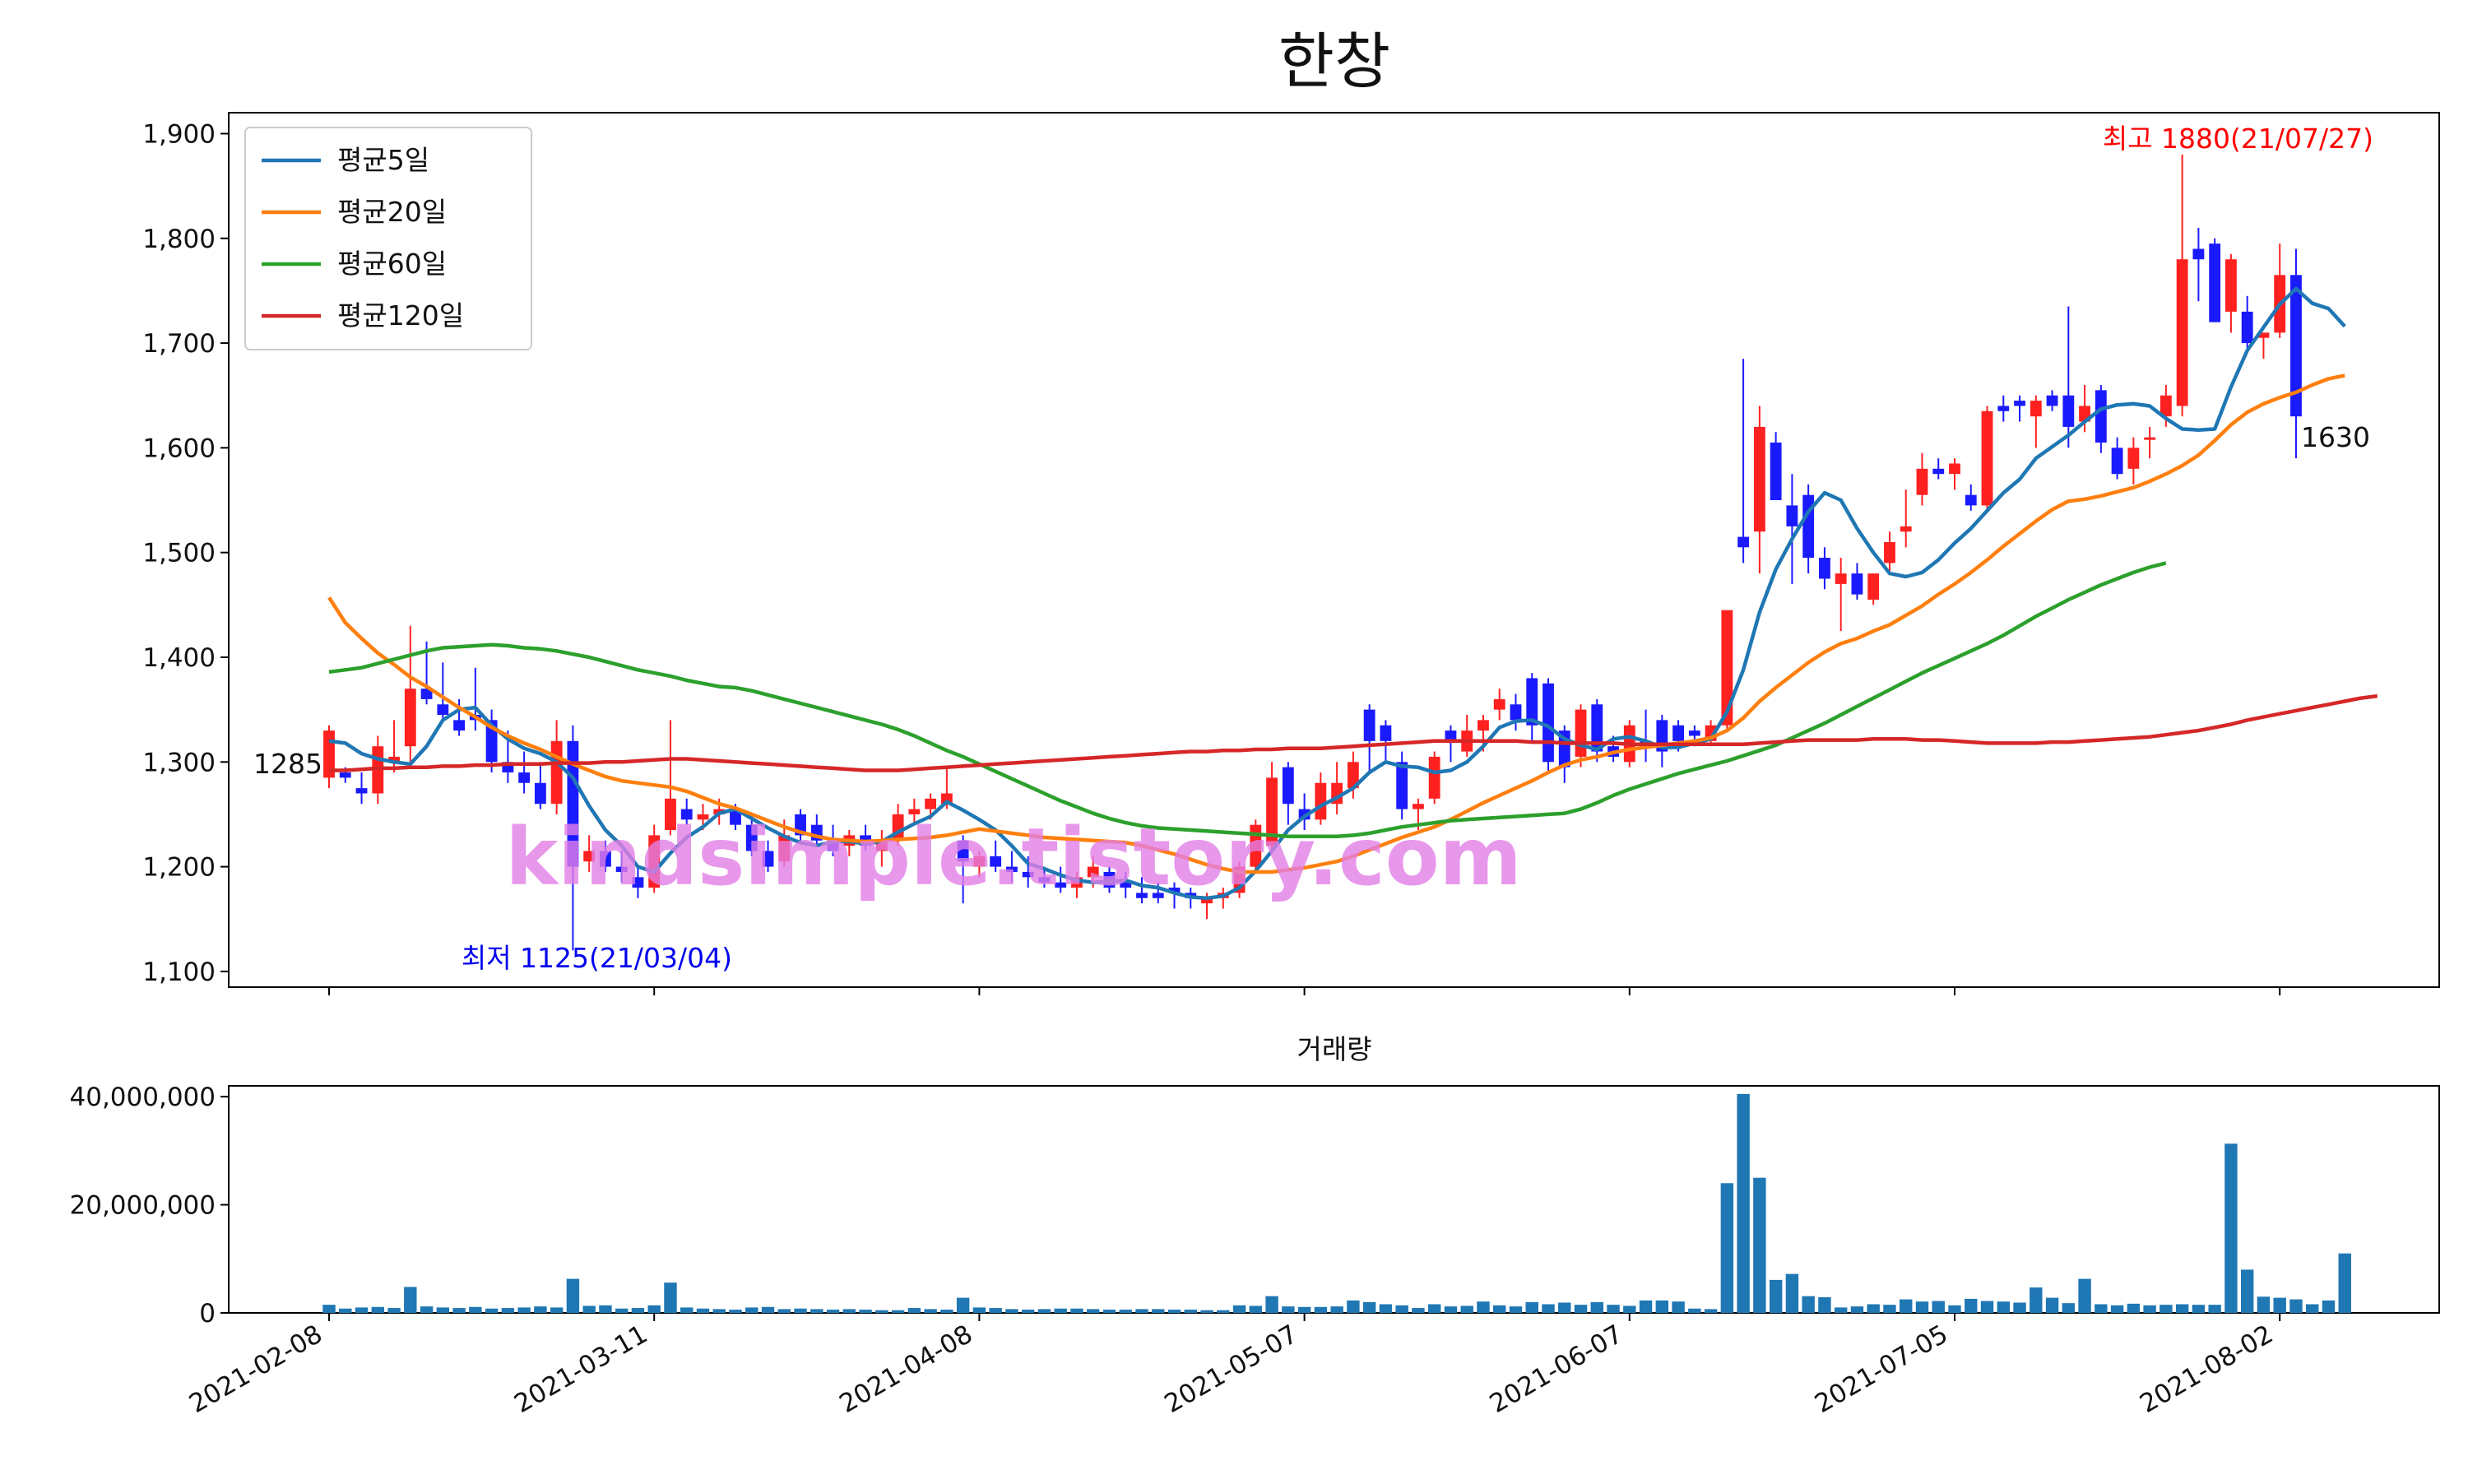 The image size is (2468, 1484). I want to click on volume-ytick-label: 0, so click(207, 1314).